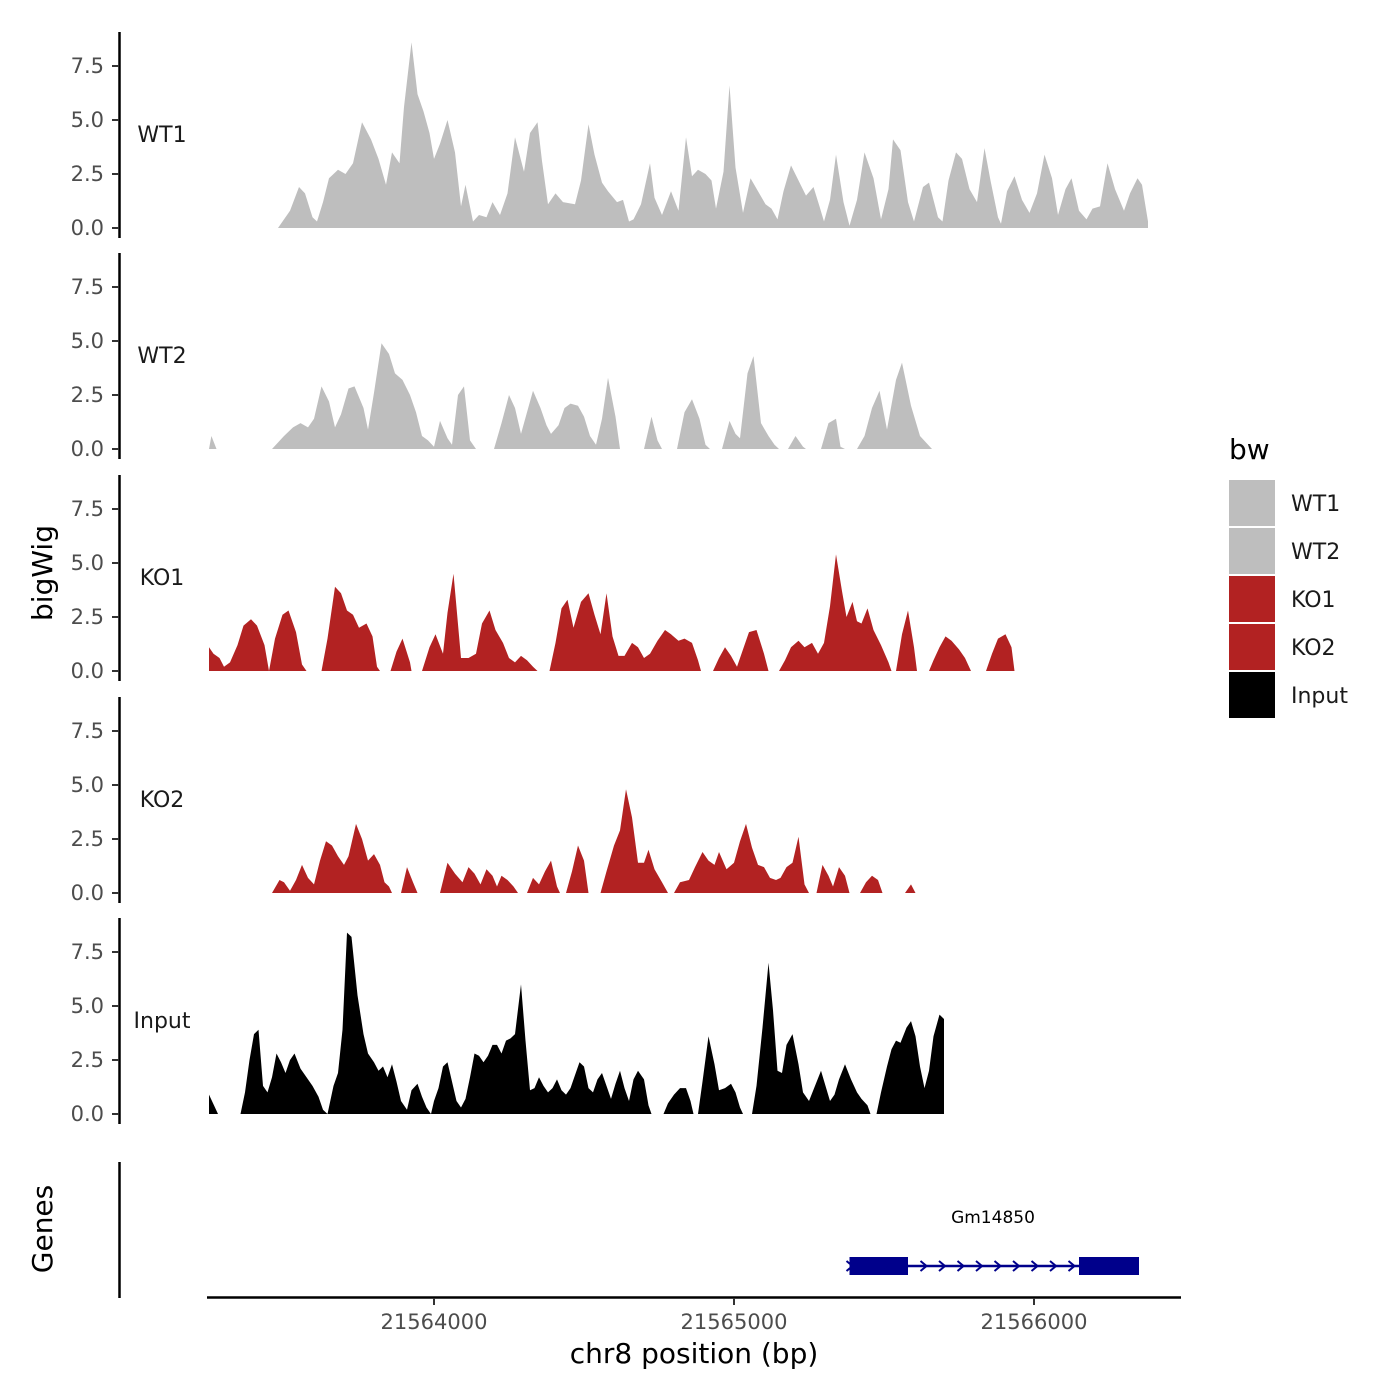 This screenshot has height=1400, width=1400. What do you see at coordinates (1249, 449) in the screenshot?
I see `legend-title: bw` at bounding box center [1249, 449].